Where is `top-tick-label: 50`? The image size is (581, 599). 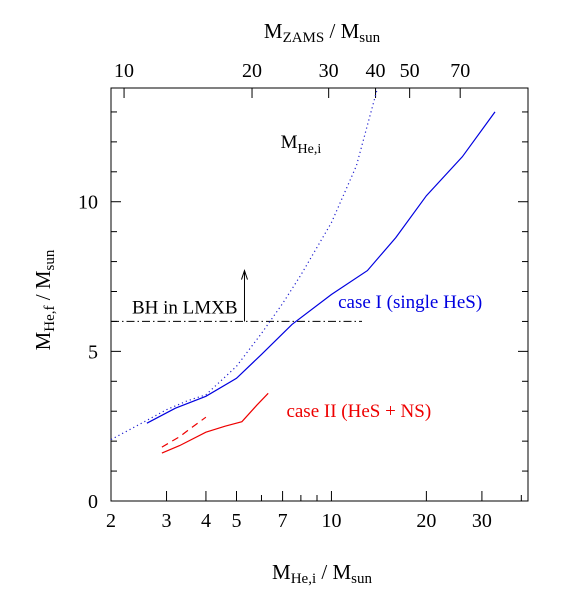
top-tick-label: 50 is located at coordinates (410, 71).